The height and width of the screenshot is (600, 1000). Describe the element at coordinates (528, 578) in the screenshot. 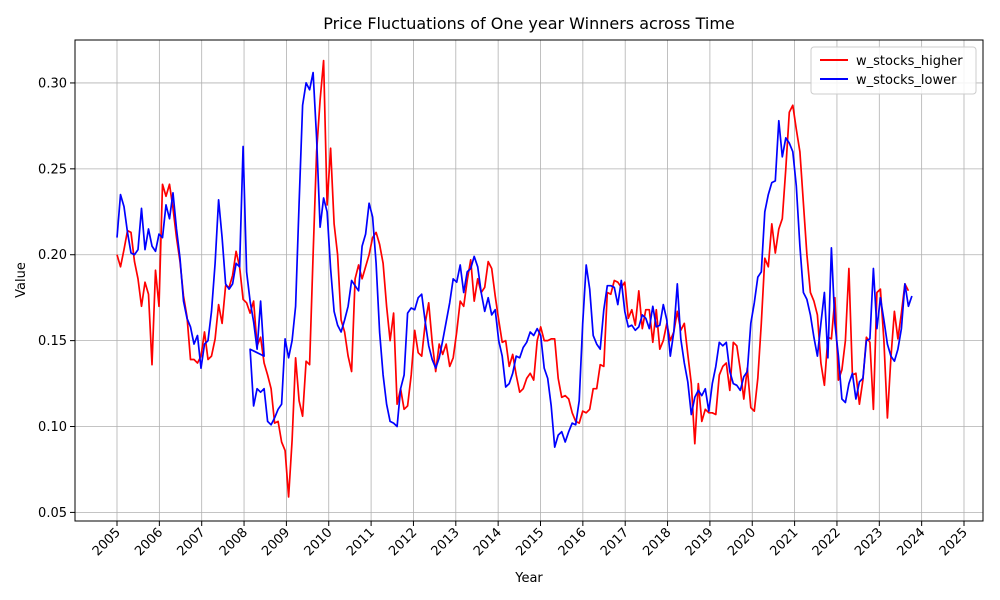

I see `x-axis-title: Year` at that location.